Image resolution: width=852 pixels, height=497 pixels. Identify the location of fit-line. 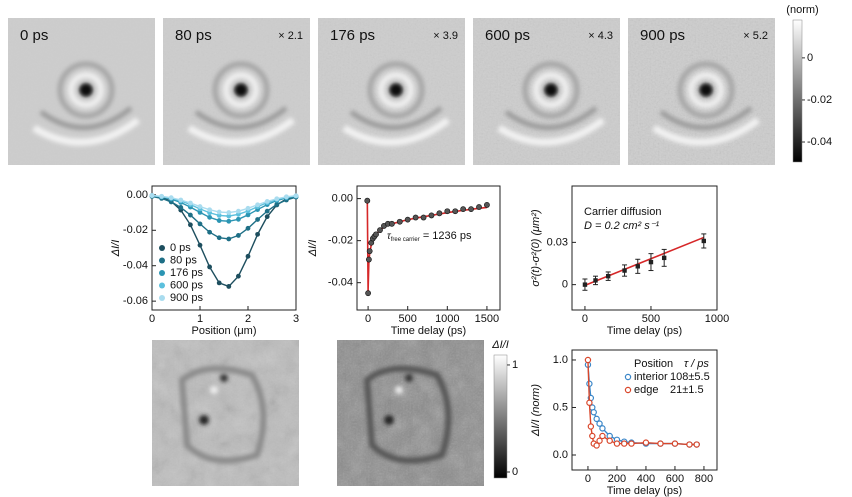
(644, 261).